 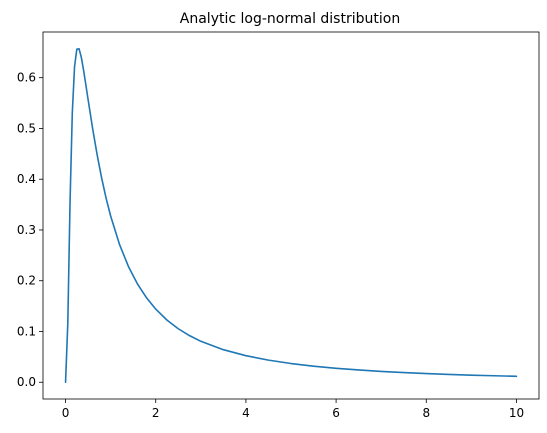 I want to click on x-tick-label: 6, so click(x=336, y=413).